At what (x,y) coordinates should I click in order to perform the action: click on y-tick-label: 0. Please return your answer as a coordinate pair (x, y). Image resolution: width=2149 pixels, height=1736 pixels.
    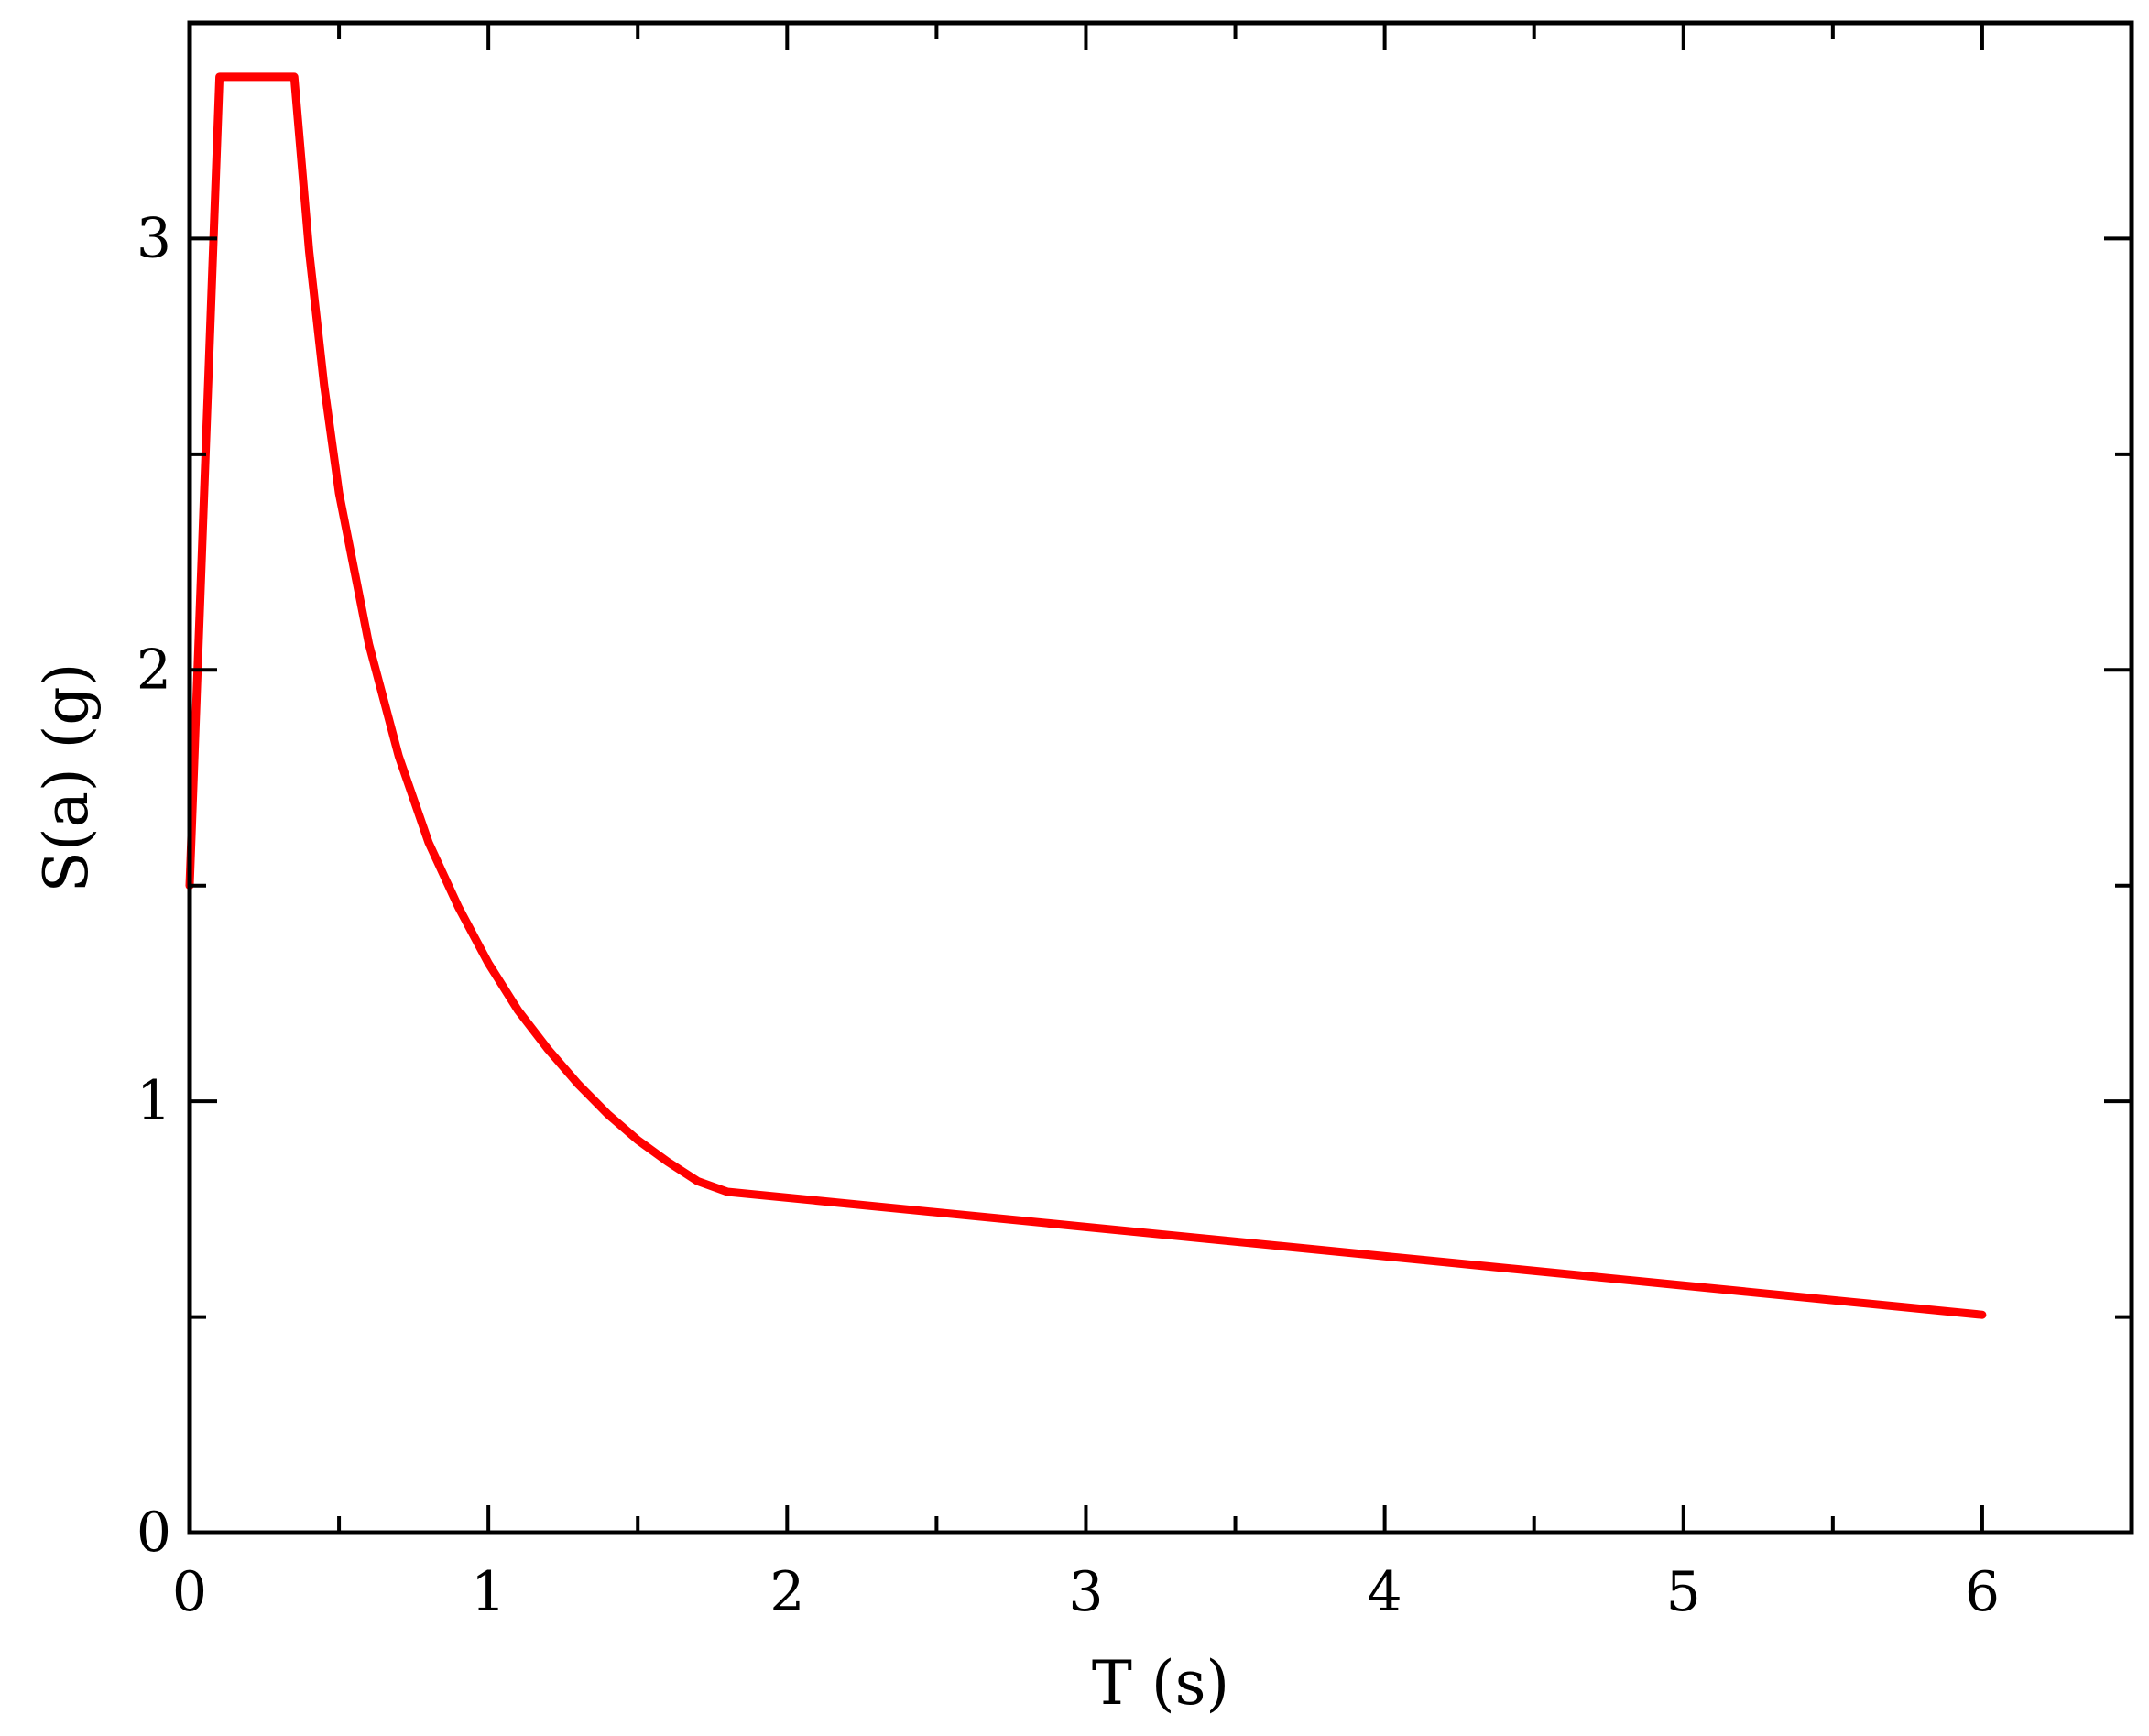
    Looking at the image, I should click on (153, 1533).